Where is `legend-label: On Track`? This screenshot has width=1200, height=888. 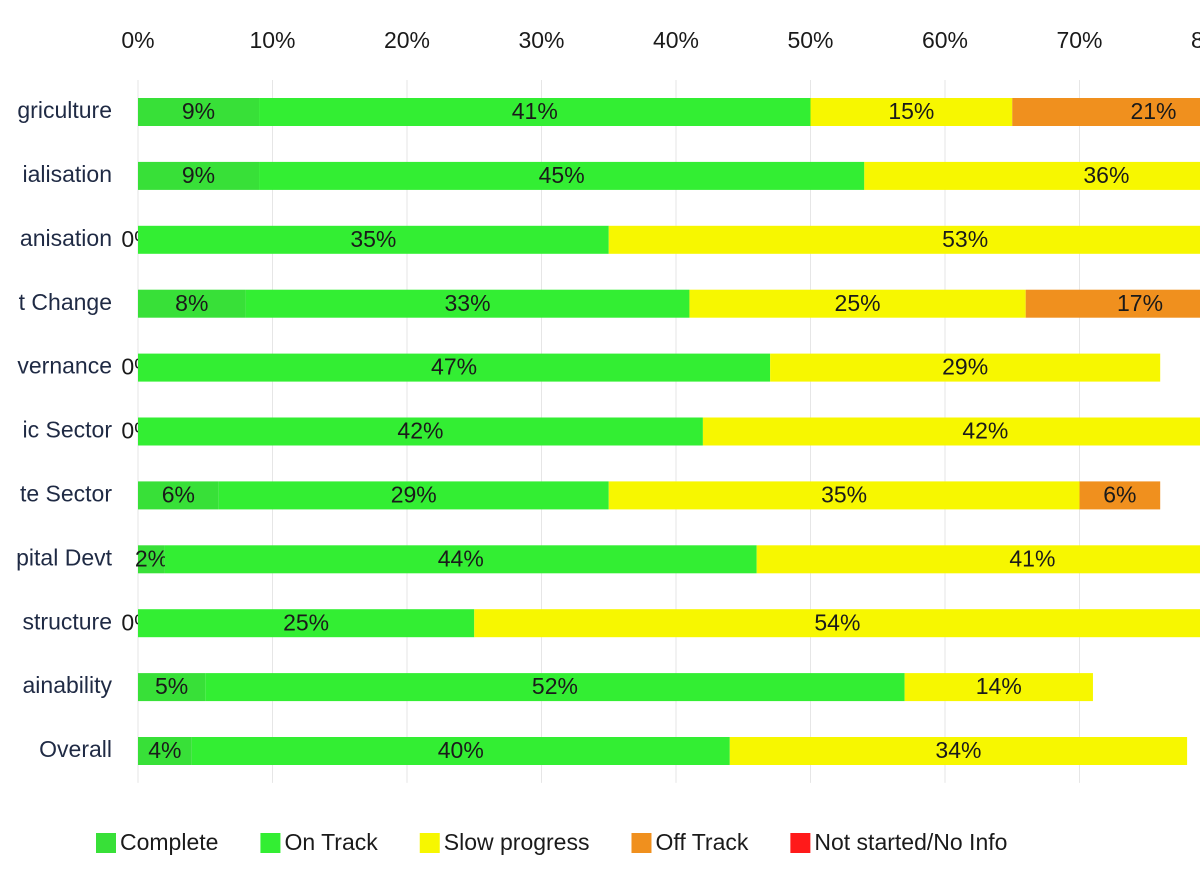
legend-label: On Track is located at coordinates (331, 842).